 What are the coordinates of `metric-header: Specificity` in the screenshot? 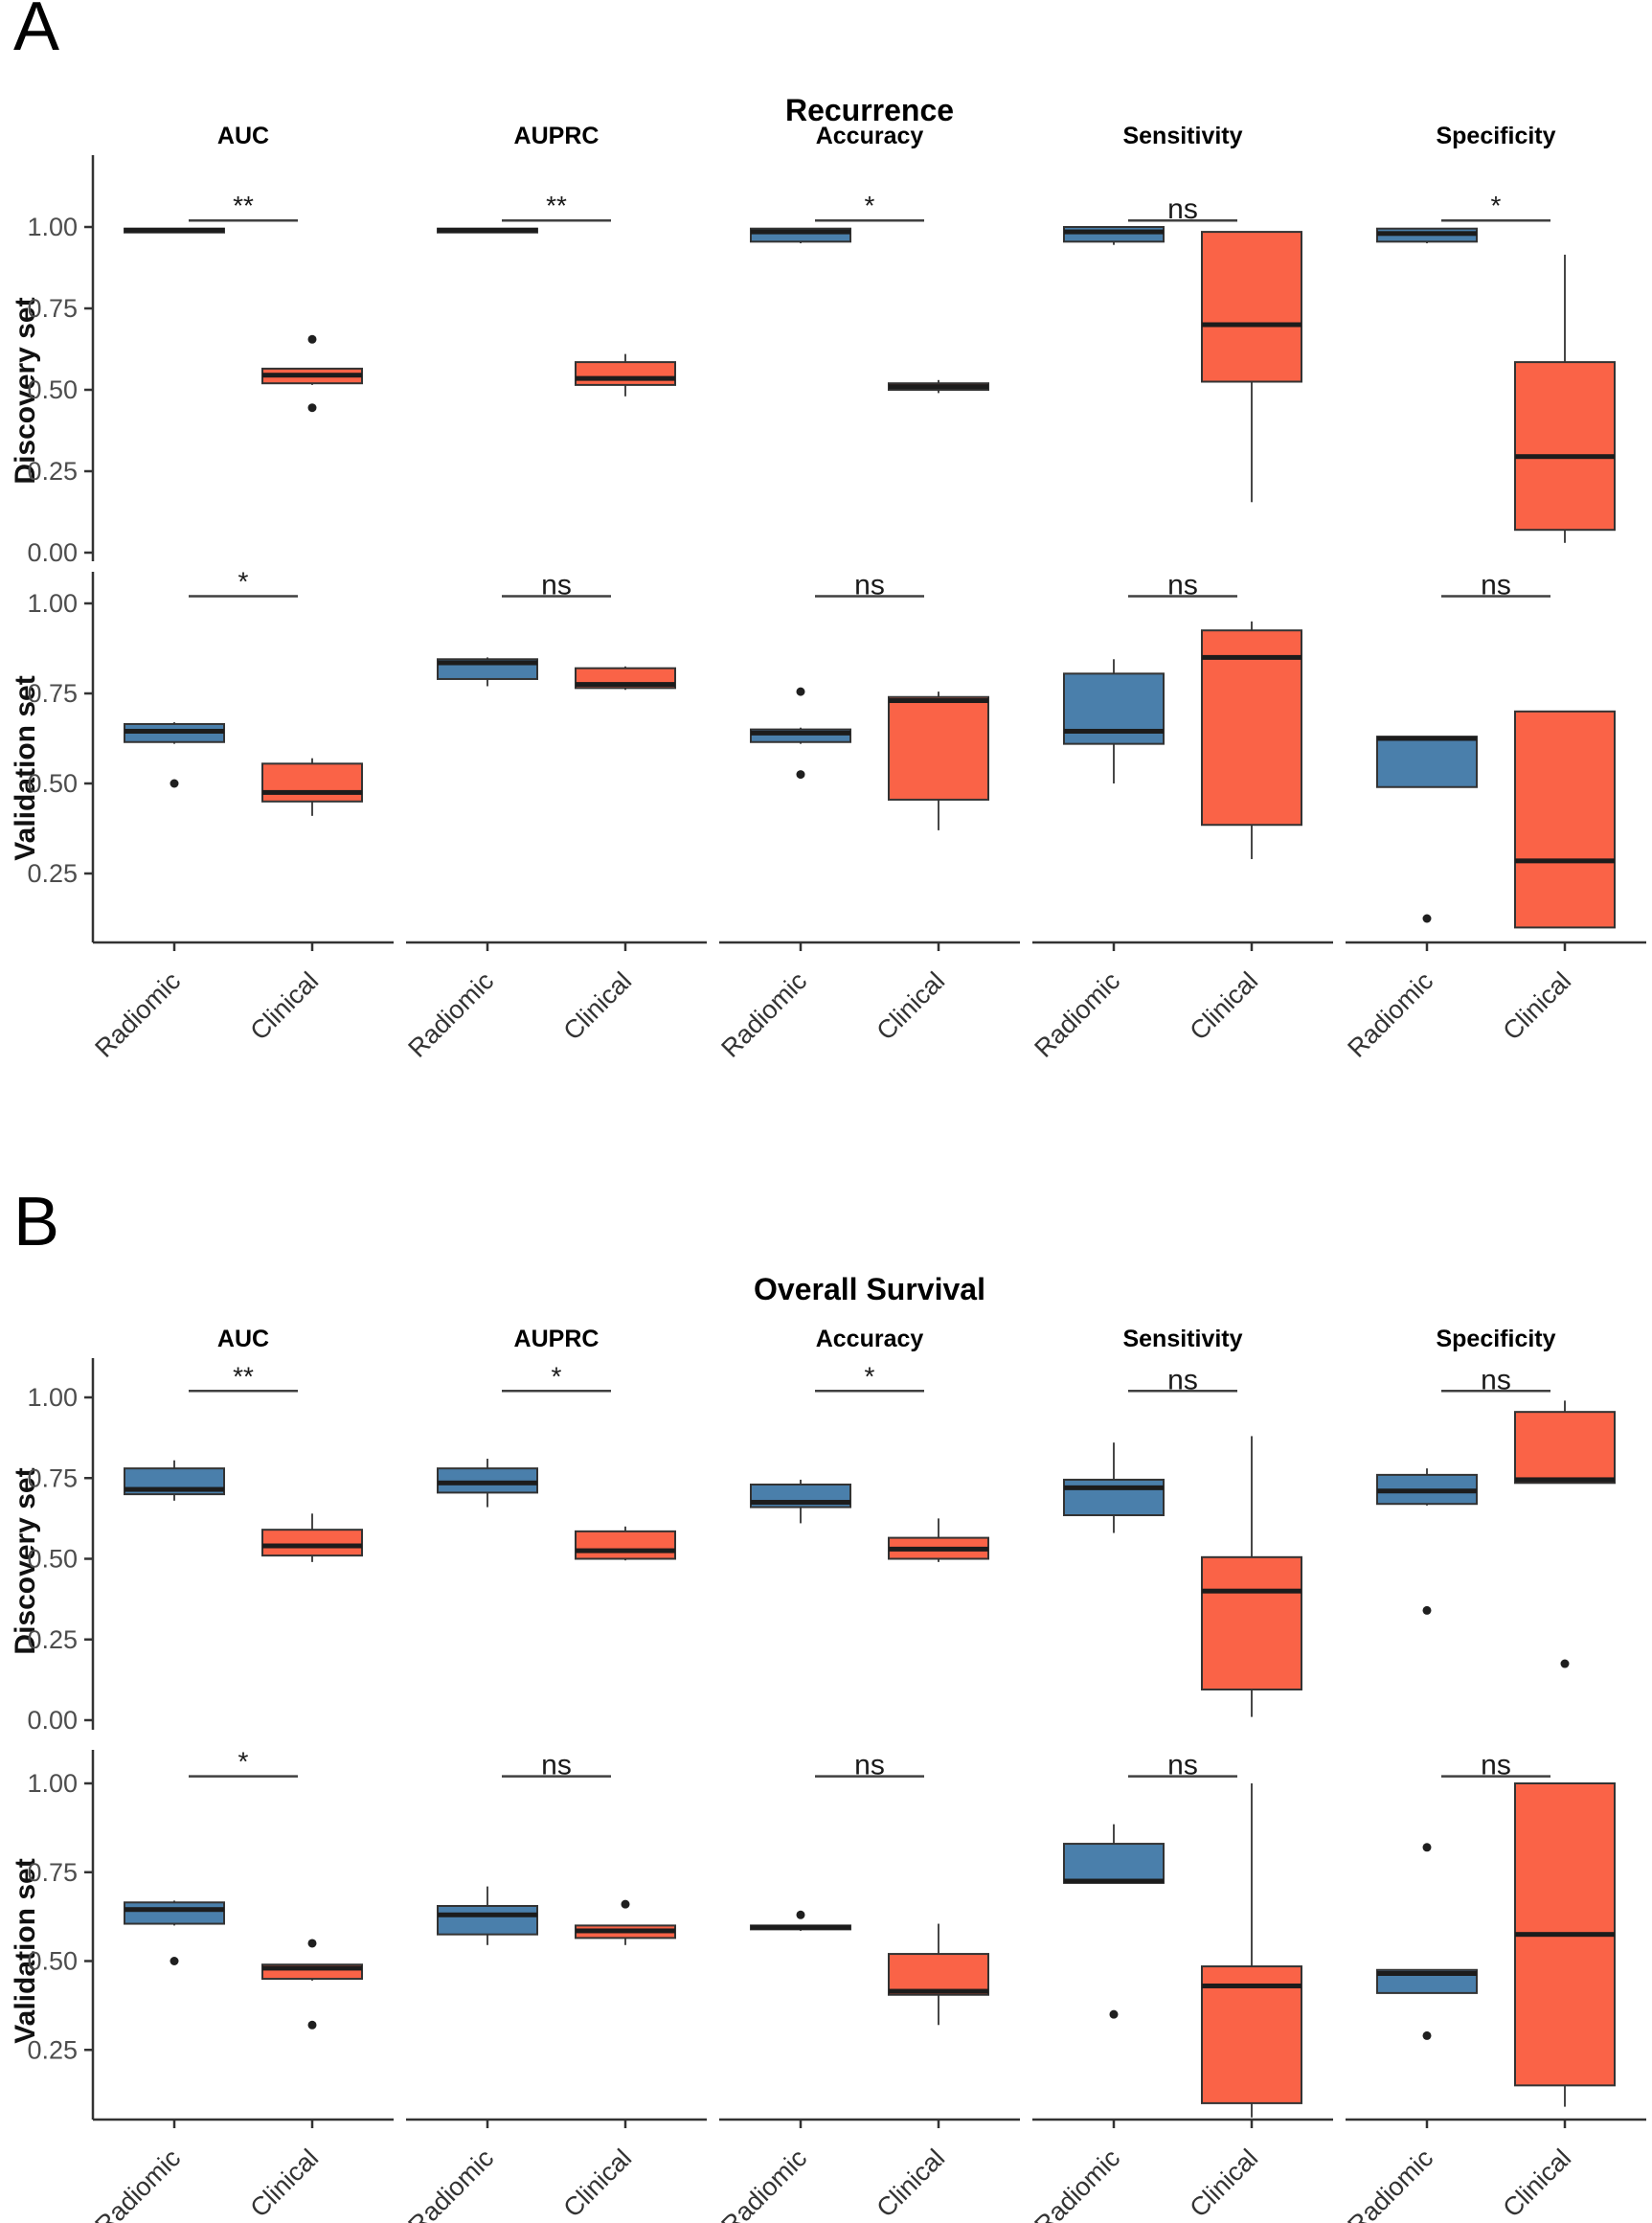 It's located at (1496, 1339).